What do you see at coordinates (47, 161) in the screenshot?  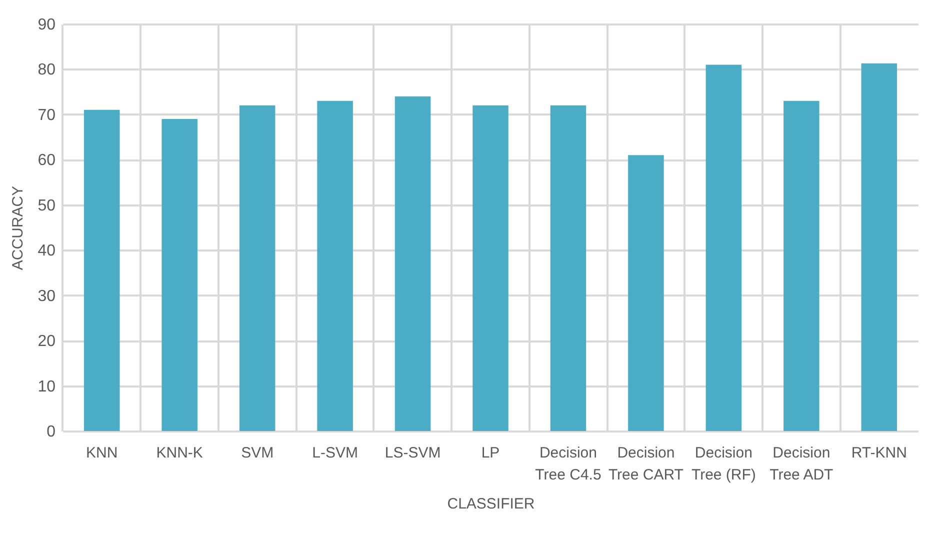 I see `y-tick-label: 60` at bounding box center [47, 161].